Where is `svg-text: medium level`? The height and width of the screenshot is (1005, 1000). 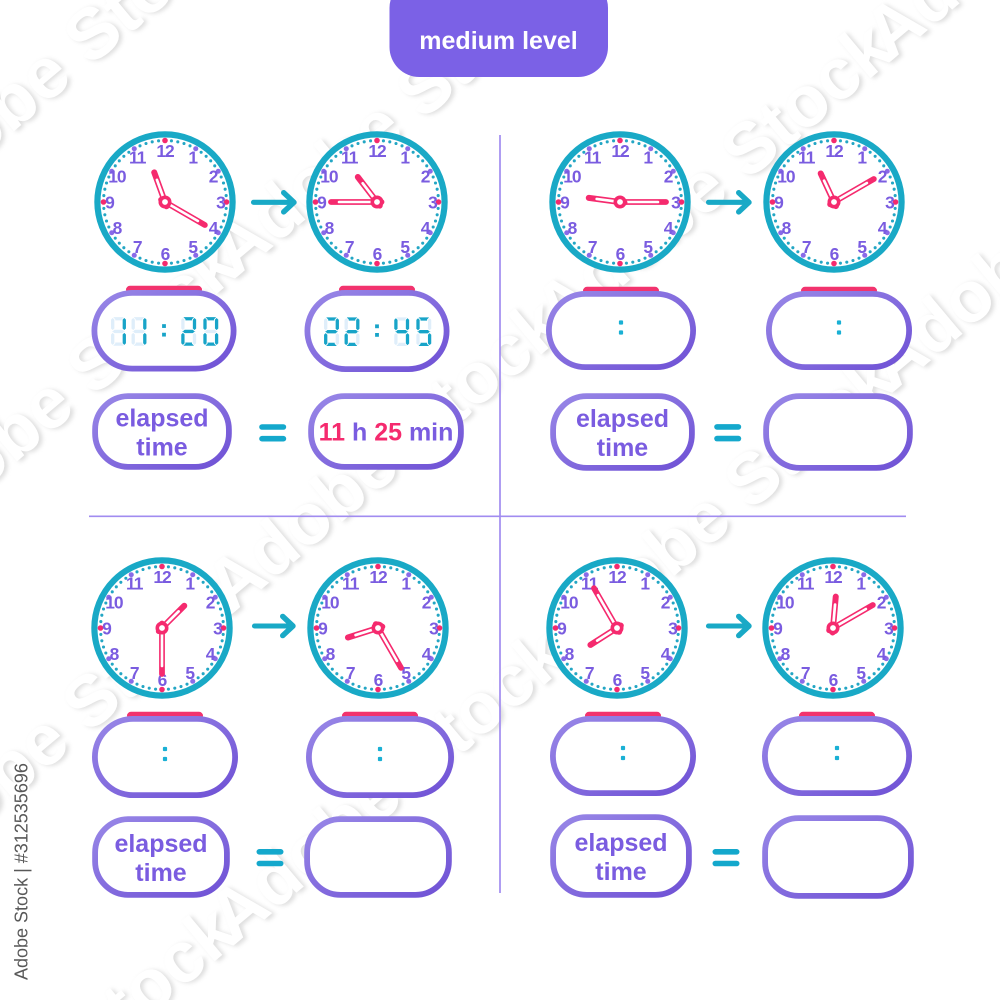
svg-text: medium level is located at coordinates (498, 41).